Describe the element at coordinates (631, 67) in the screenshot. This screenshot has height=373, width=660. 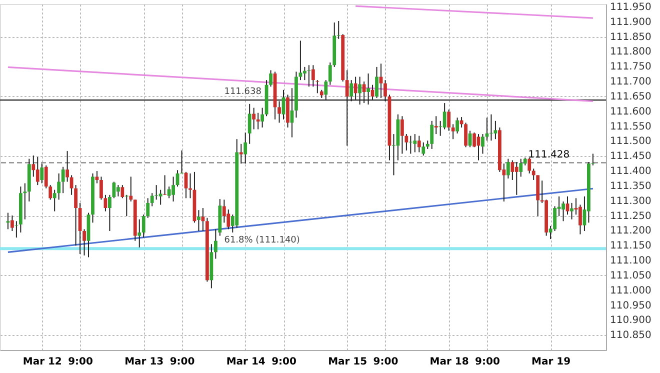
I see `y-tick-label: 111.750` at that location.